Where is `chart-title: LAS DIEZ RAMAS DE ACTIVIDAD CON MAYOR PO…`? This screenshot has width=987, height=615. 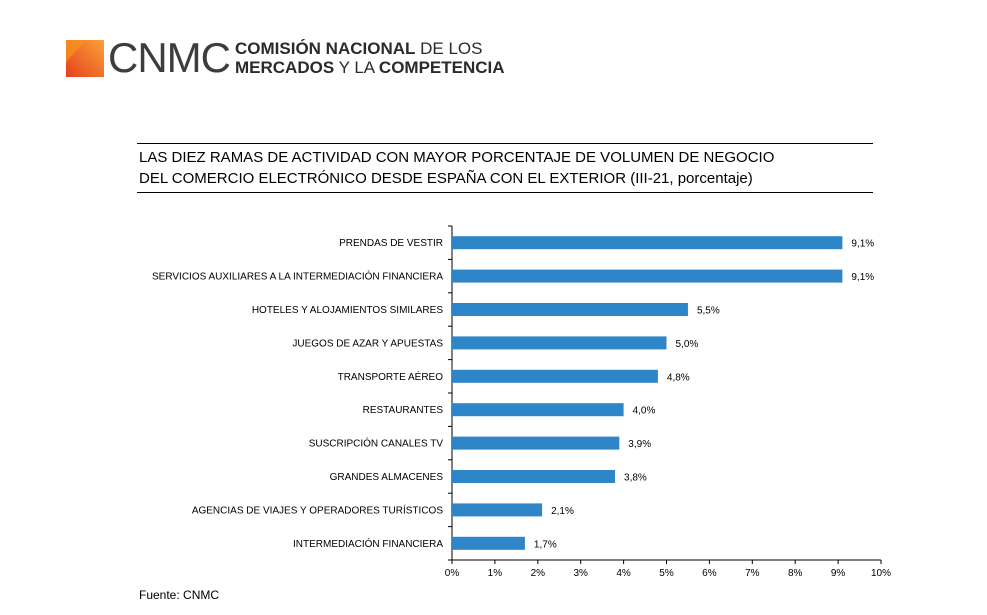 chart-title: LAS DIEZ RAMAS DE ACTIVIDAD CON MAYOR PO… is located at coordinates (505, 168).